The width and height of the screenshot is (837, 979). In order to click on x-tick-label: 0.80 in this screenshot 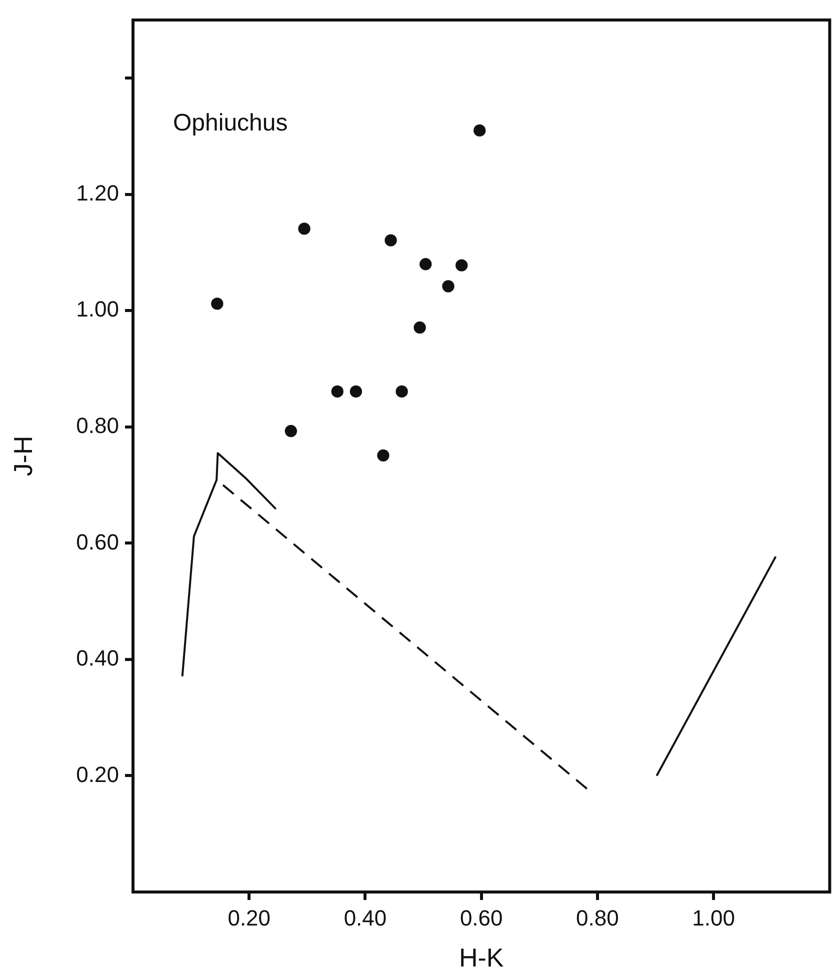, I will do `click(597, 917)`.